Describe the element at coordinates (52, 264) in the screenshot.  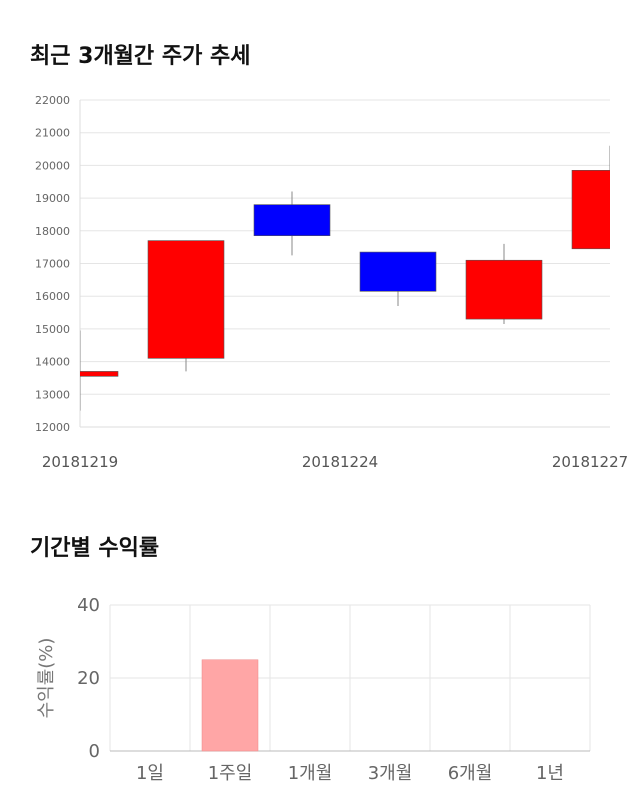
I see `y-tick-label: 17000` at that location.